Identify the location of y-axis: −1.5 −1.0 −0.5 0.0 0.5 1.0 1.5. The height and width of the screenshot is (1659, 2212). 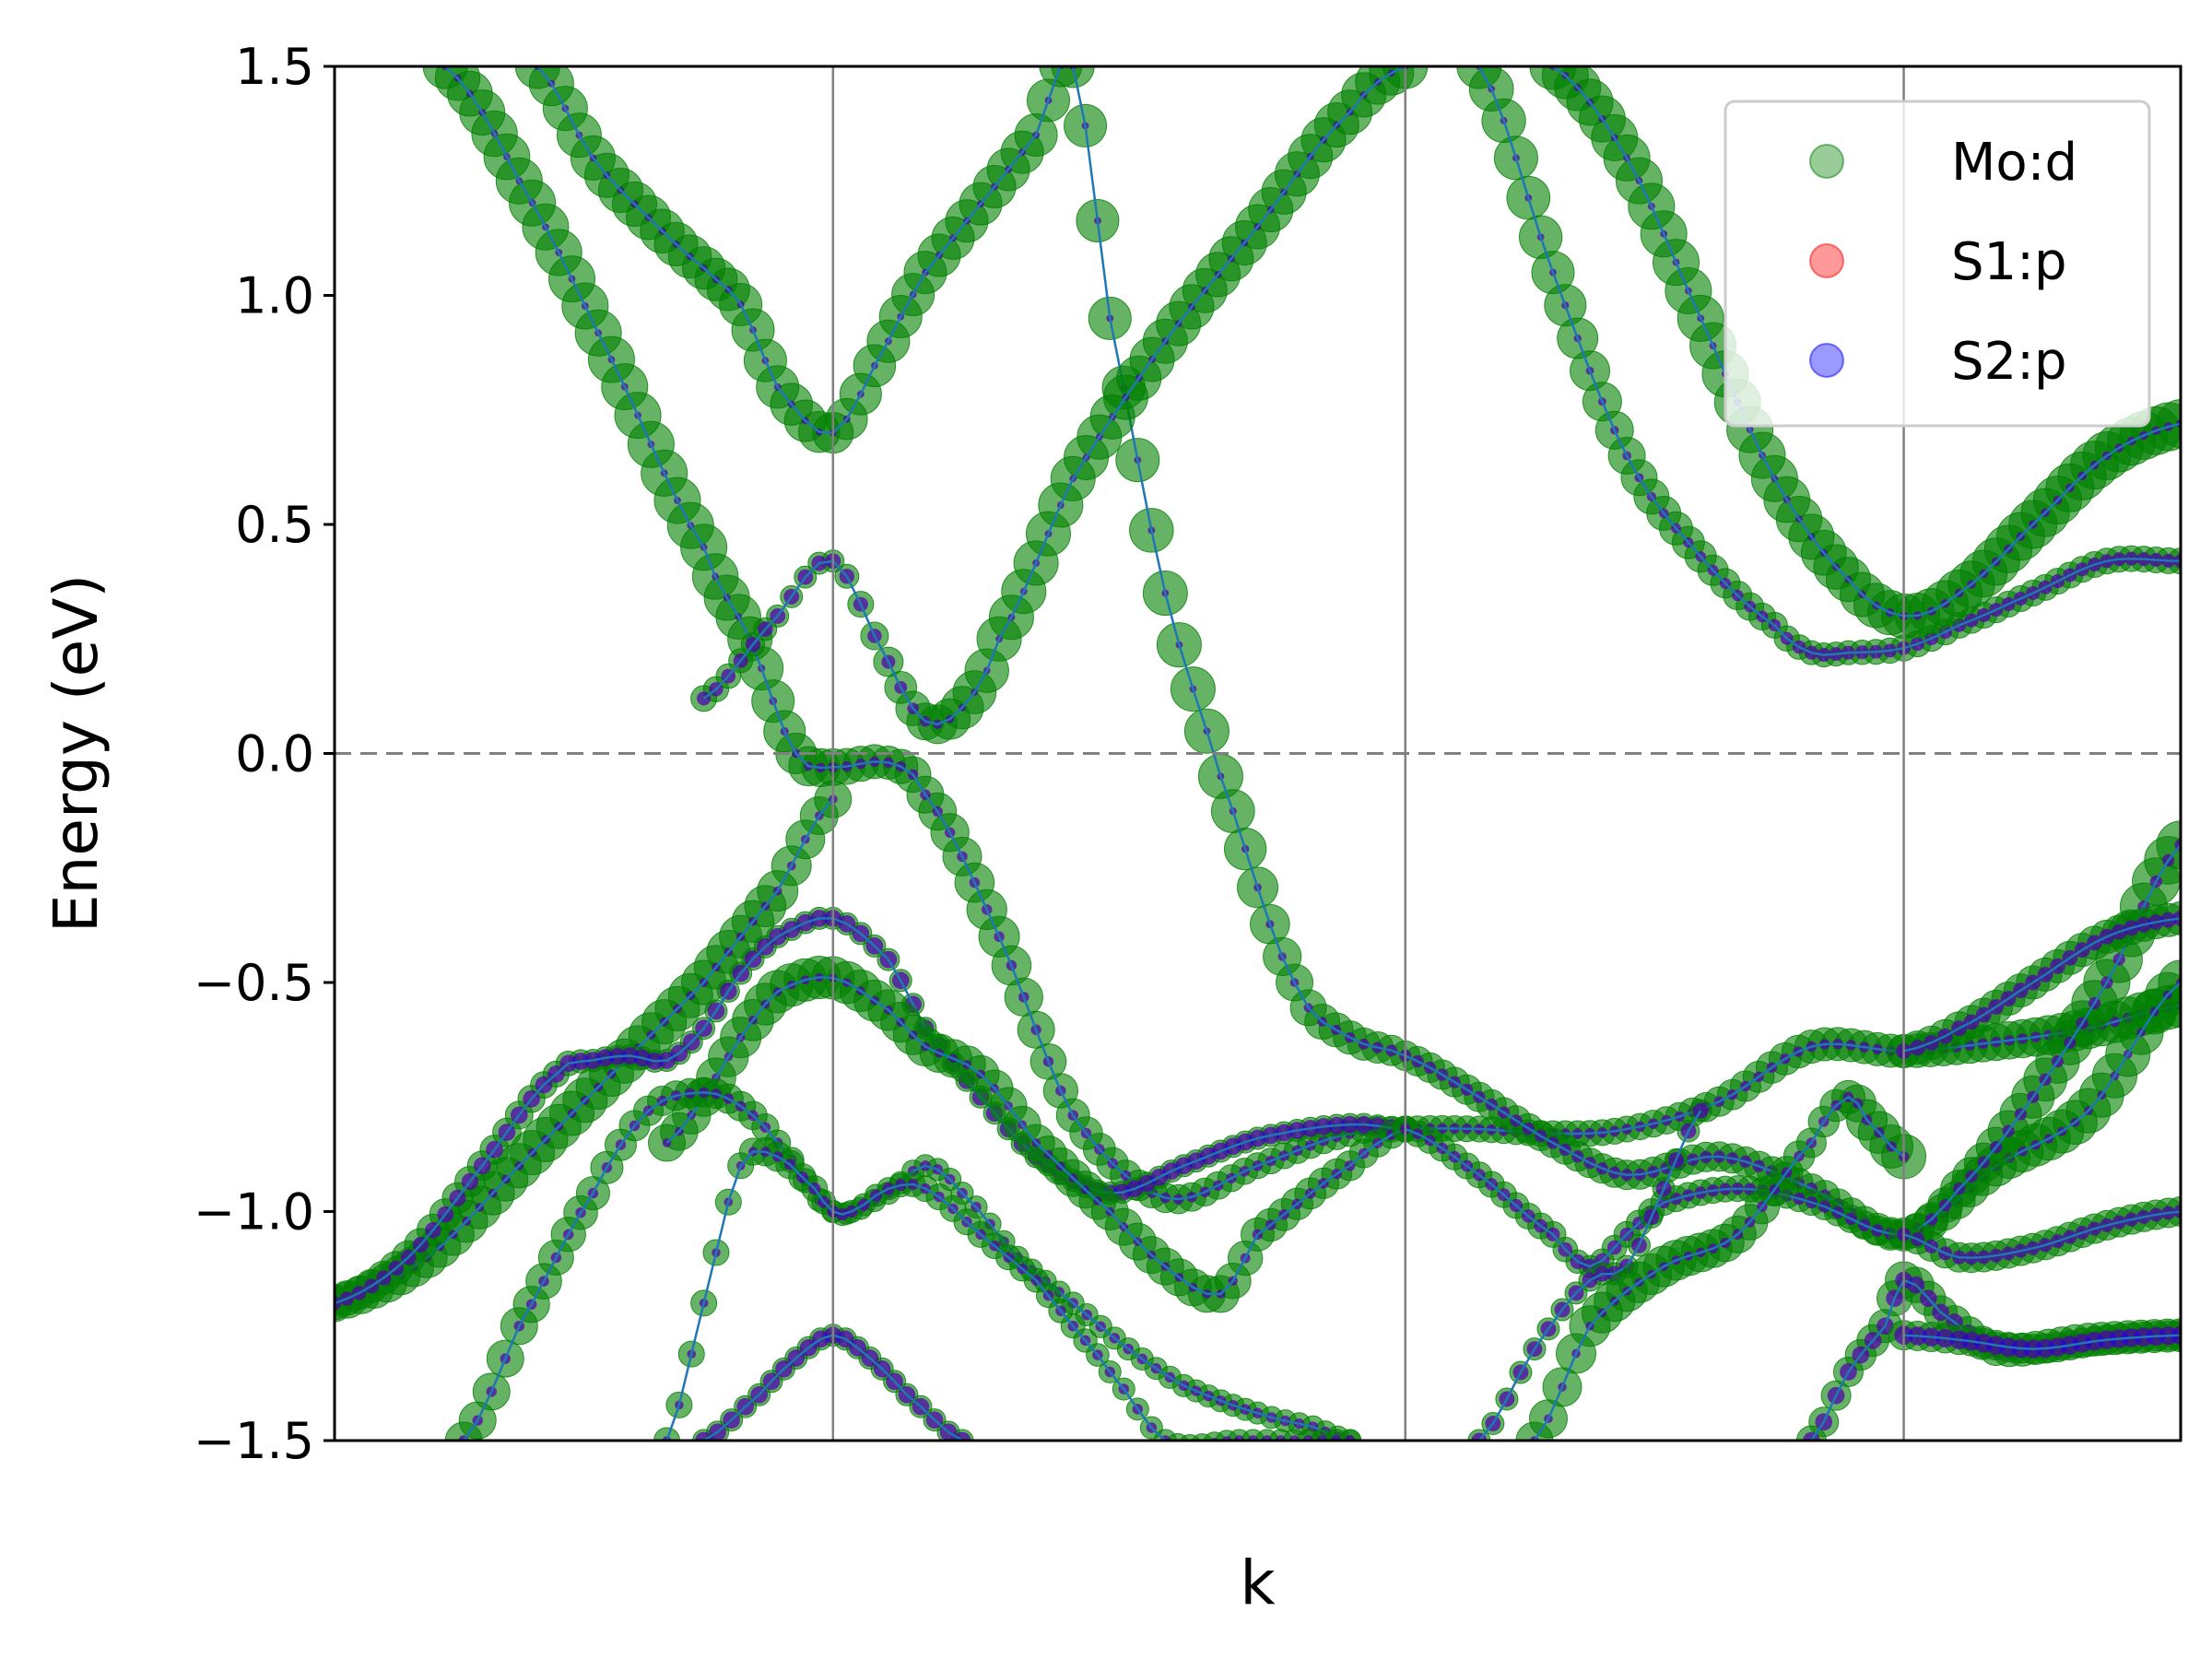
(264, 754).